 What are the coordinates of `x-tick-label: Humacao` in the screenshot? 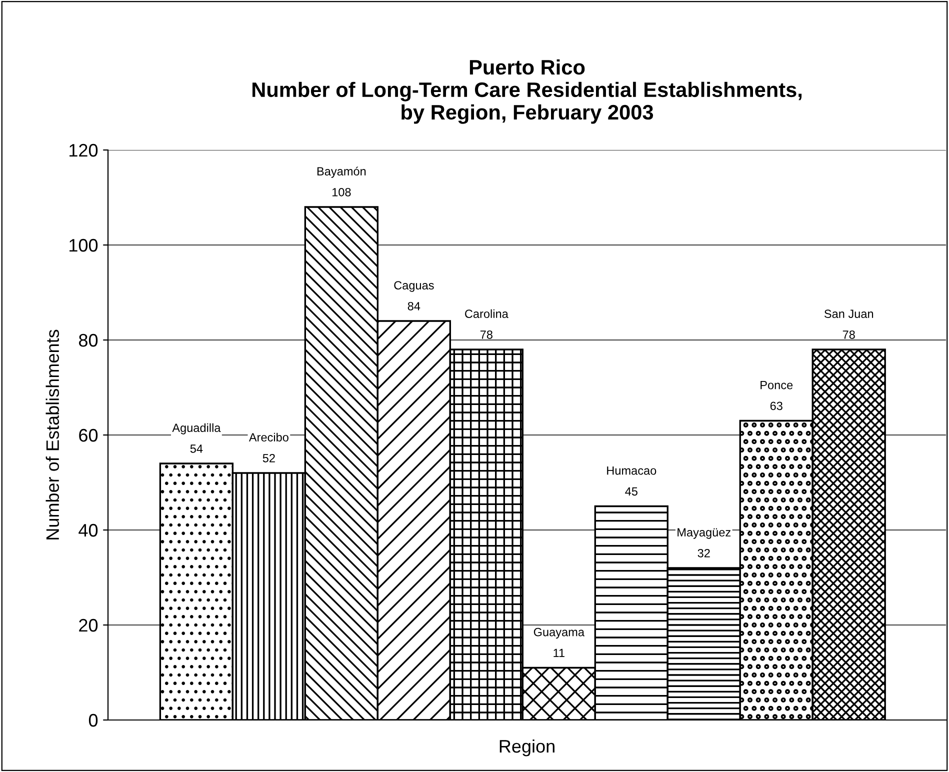 It's located at (631, 470).